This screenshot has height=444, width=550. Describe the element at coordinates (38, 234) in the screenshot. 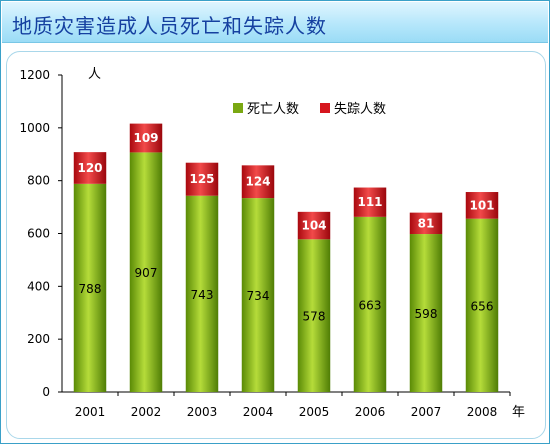

I see `y-tick-label: 600` at that location.